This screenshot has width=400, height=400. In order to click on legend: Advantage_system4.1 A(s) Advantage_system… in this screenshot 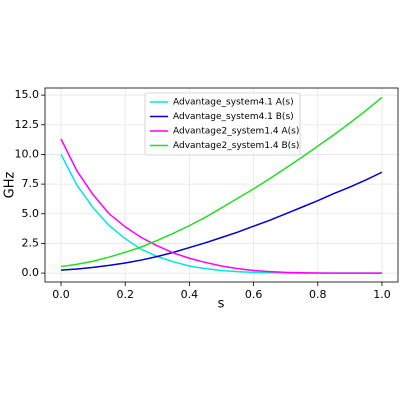, I will do `click(222, 124)`.